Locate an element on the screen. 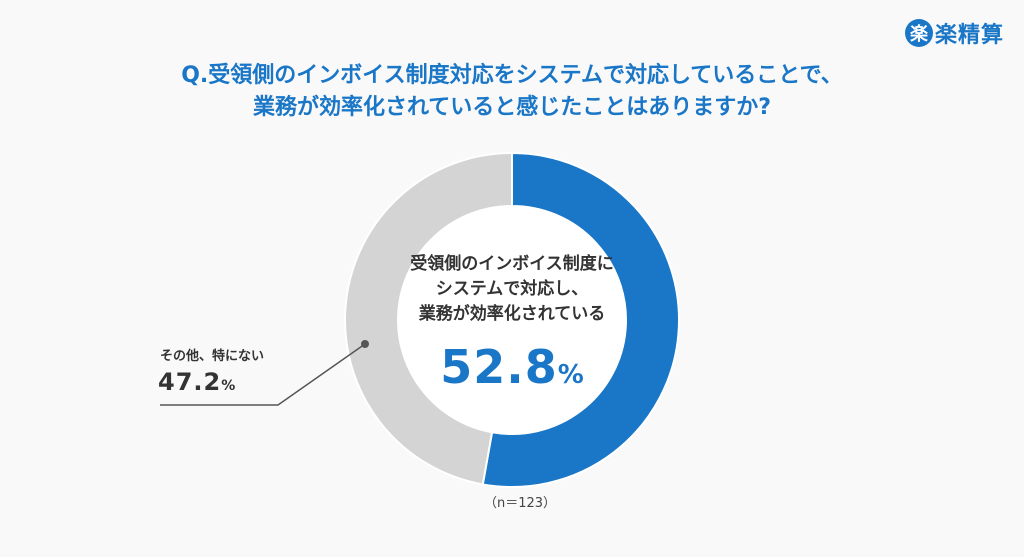 This screenshot has height=557, width=1024. leader-dot is located at coordinates (365, 344).